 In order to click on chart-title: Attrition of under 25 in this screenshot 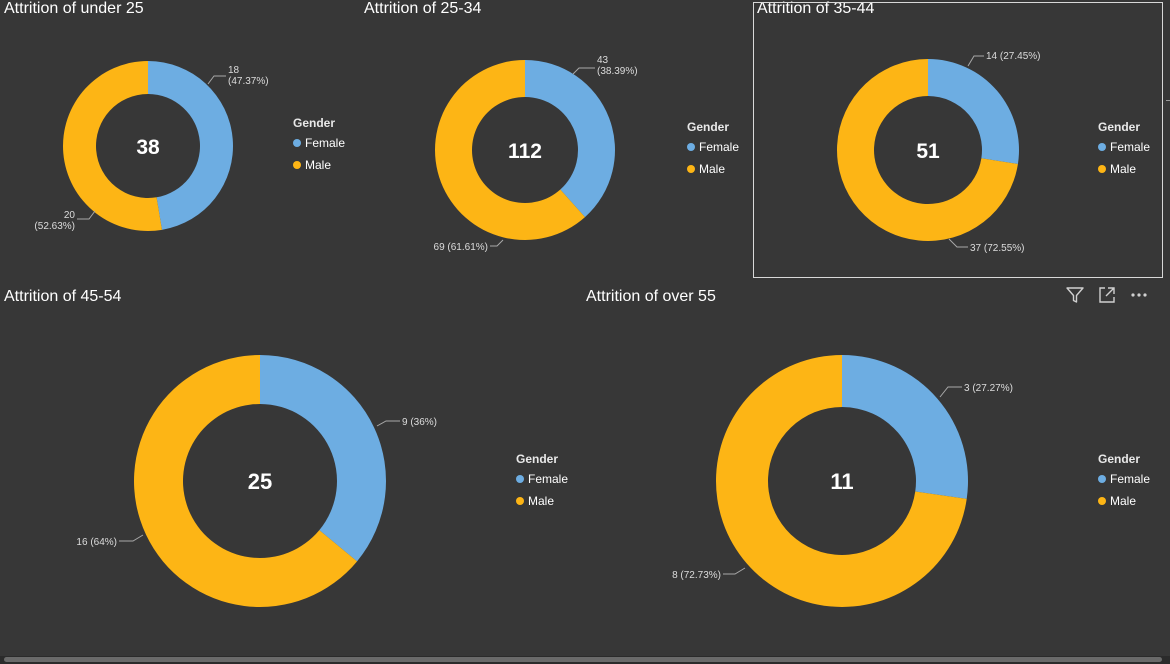, I will do `click(74, 8)`.